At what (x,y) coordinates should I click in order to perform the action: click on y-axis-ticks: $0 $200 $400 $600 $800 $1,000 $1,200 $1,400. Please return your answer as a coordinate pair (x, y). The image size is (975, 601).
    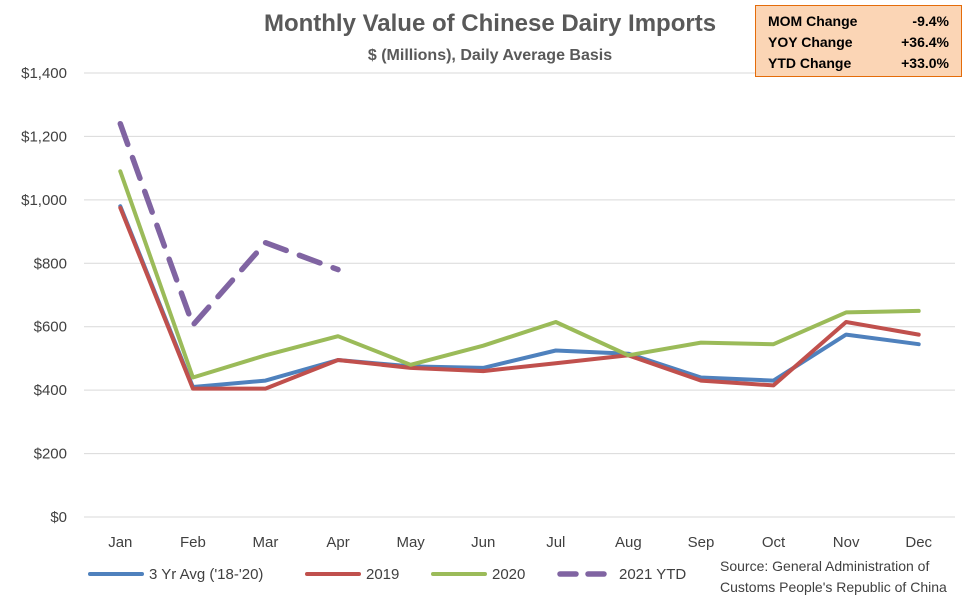
    Looking at the image, I should click on (44, 295).